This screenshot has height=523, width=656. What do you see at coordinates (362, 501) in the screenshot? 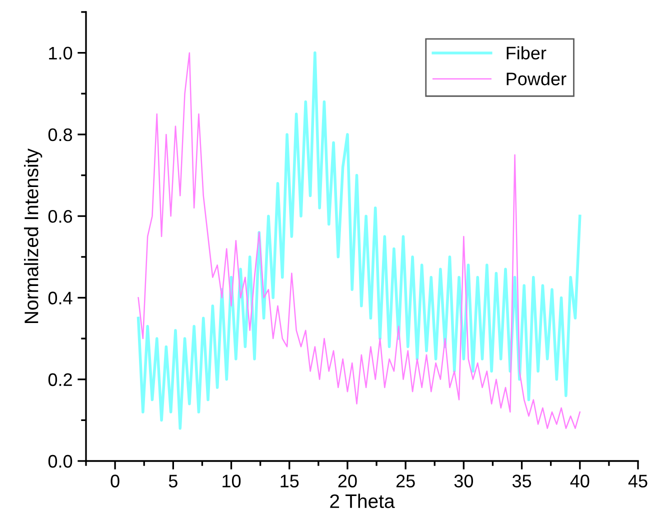
I see `x-axis-title: 2 Theta` at bounding box center [362, 501].